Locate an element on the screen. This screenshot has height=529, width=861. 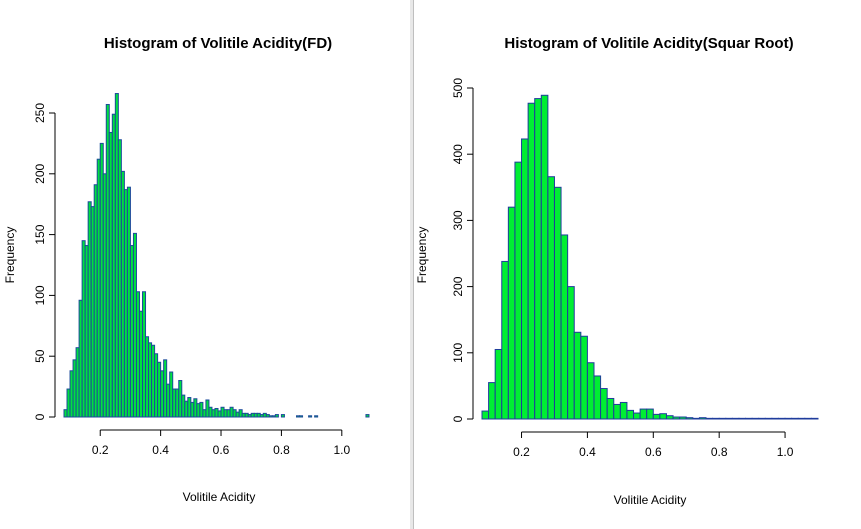
y-tick-label: 300 is located at coordinates (458, 220).